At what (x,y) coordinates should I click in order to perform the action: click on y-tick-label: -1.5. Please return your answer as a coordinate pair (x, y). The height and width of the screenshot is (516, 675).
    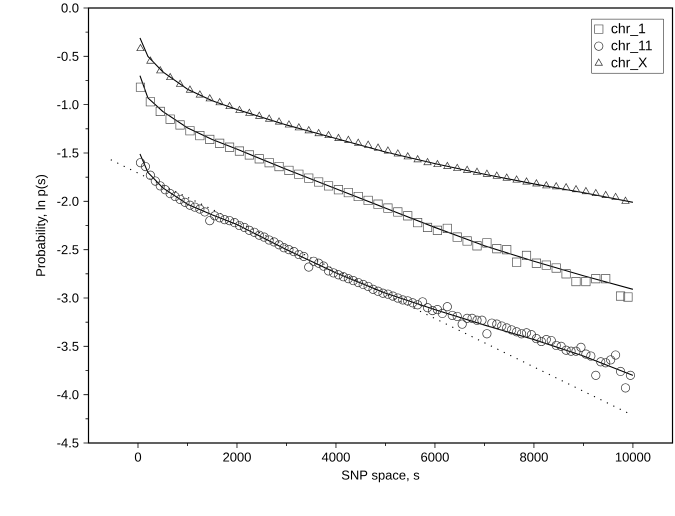
    Looking at the image, I should click on (67, 153).